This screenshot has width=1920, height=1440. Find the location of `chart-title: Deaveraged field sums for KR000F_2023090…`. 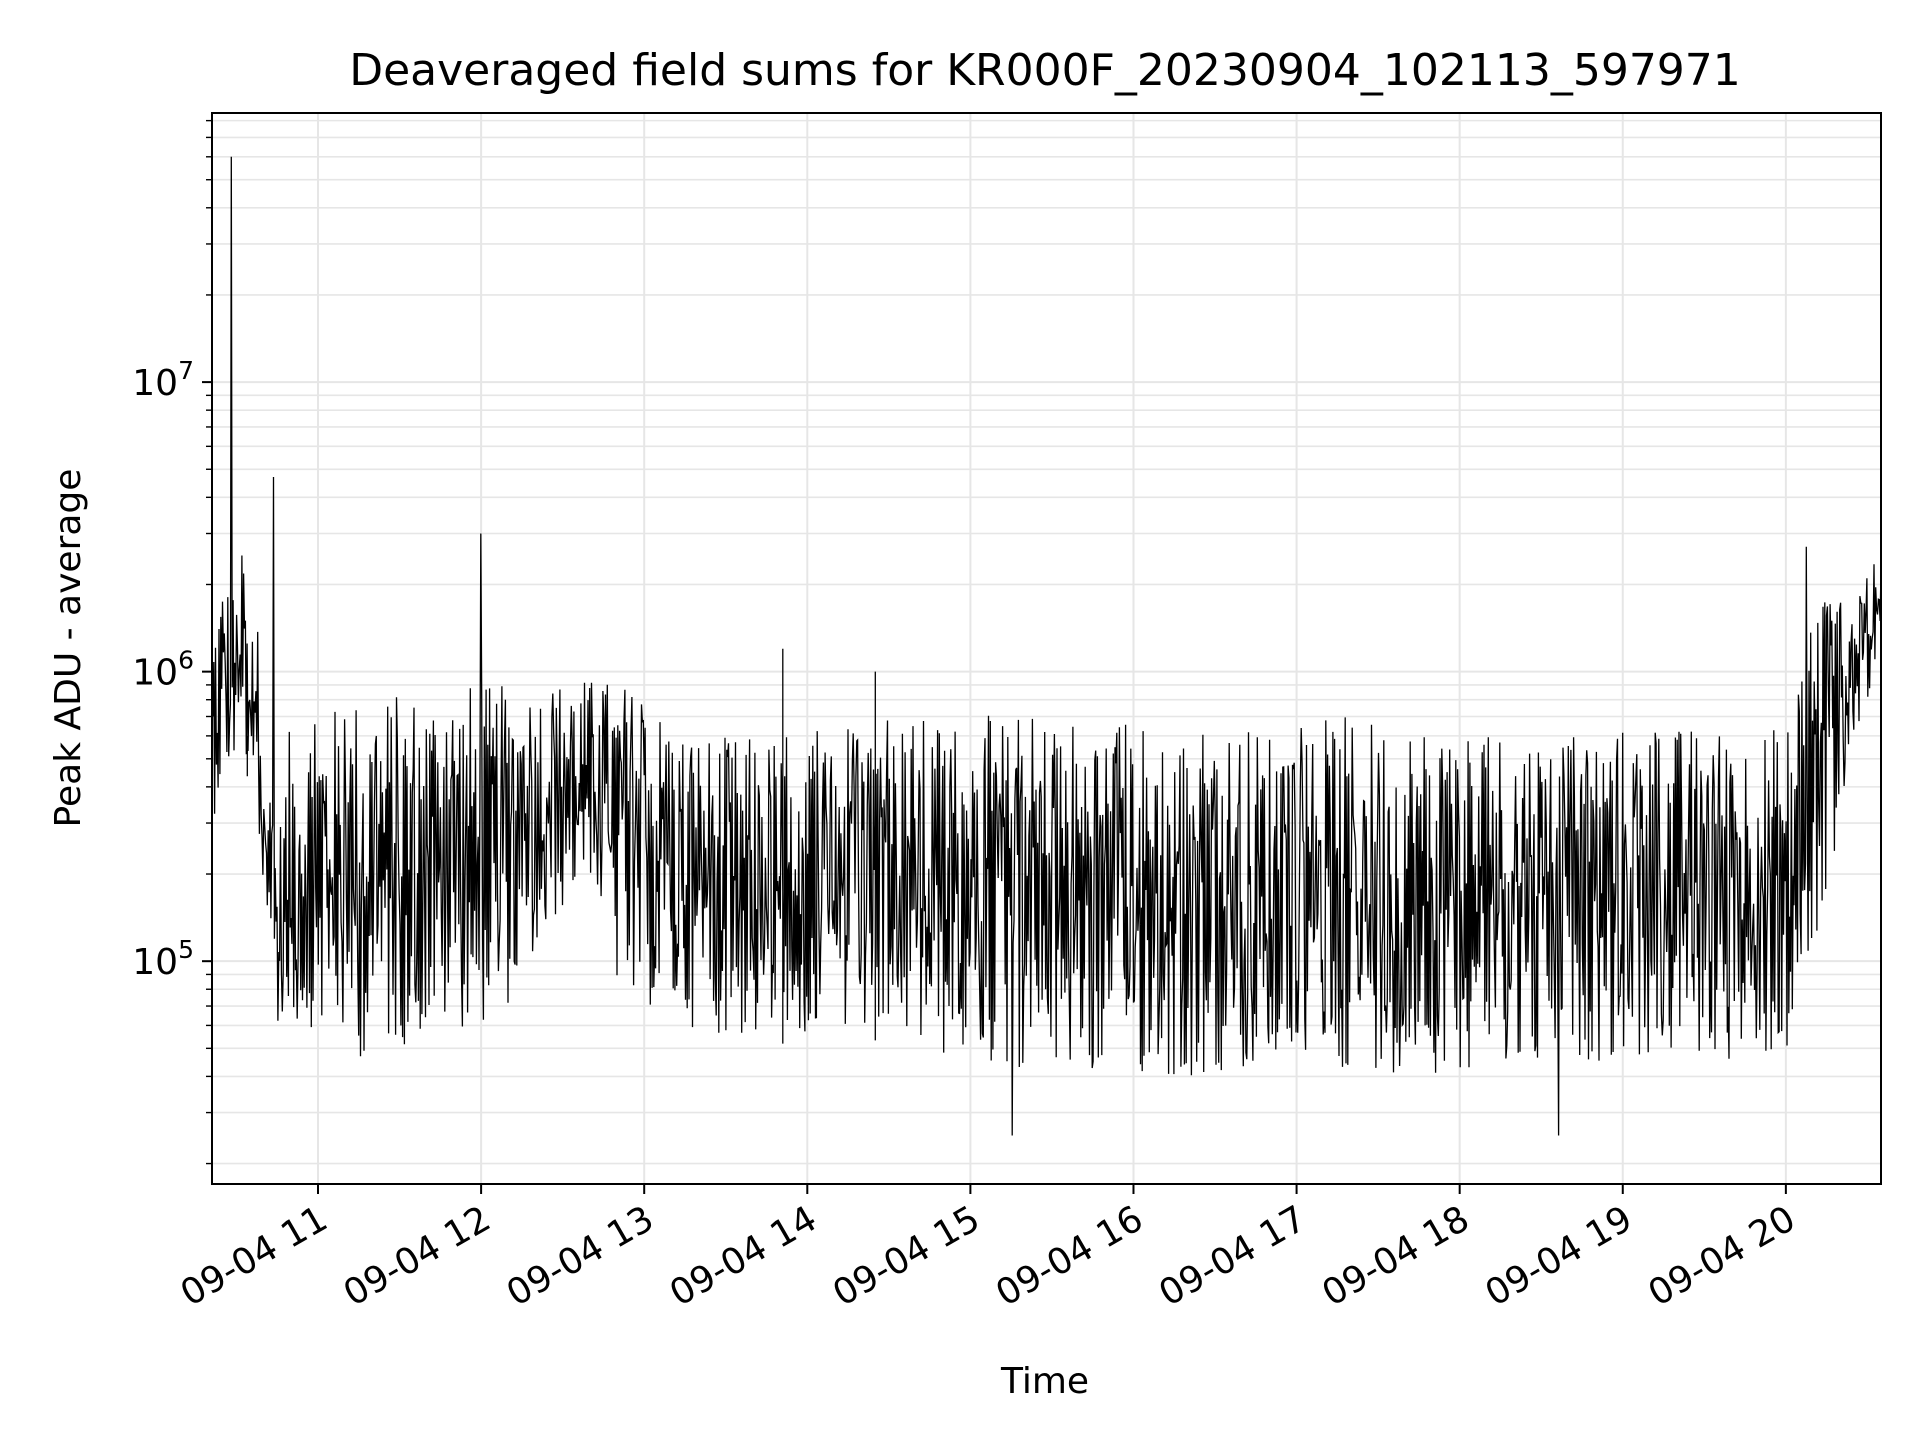

chart-title: Deaveraged field sums for KR000F_2023090… is located at coordinates (1045, 70).